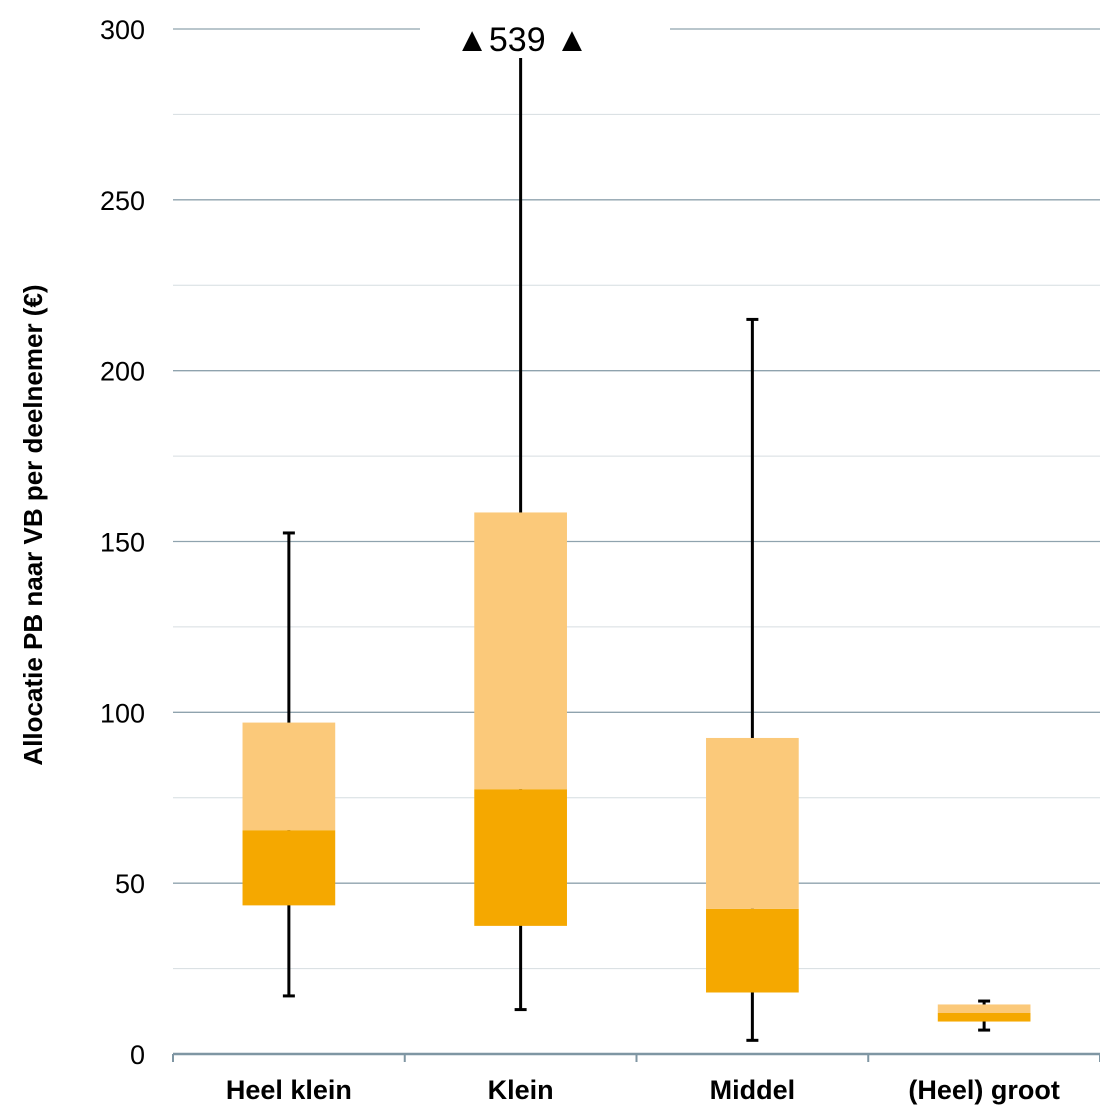 The image size is (1100, 1108). I want to click on x-tick-label: Heel klein, so click(289, 1090).